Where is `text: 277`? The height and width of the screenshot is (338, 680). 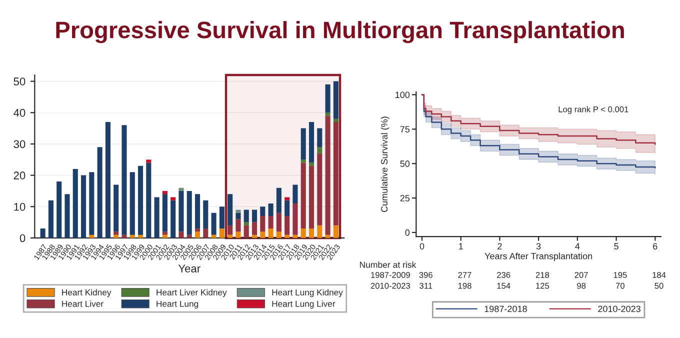 text: 277 is located at coordinates (465, 275).